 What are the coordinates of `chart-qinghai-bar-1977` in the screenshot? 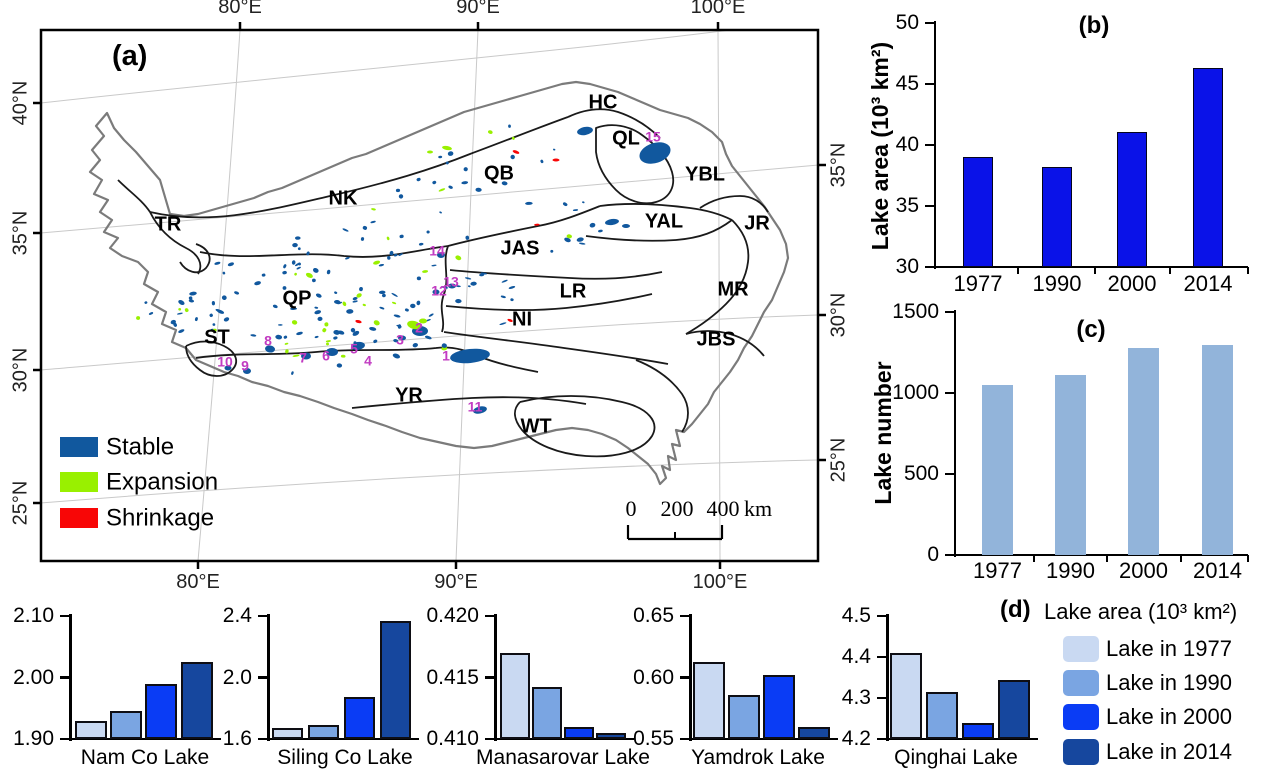 It's located at (906, 695).